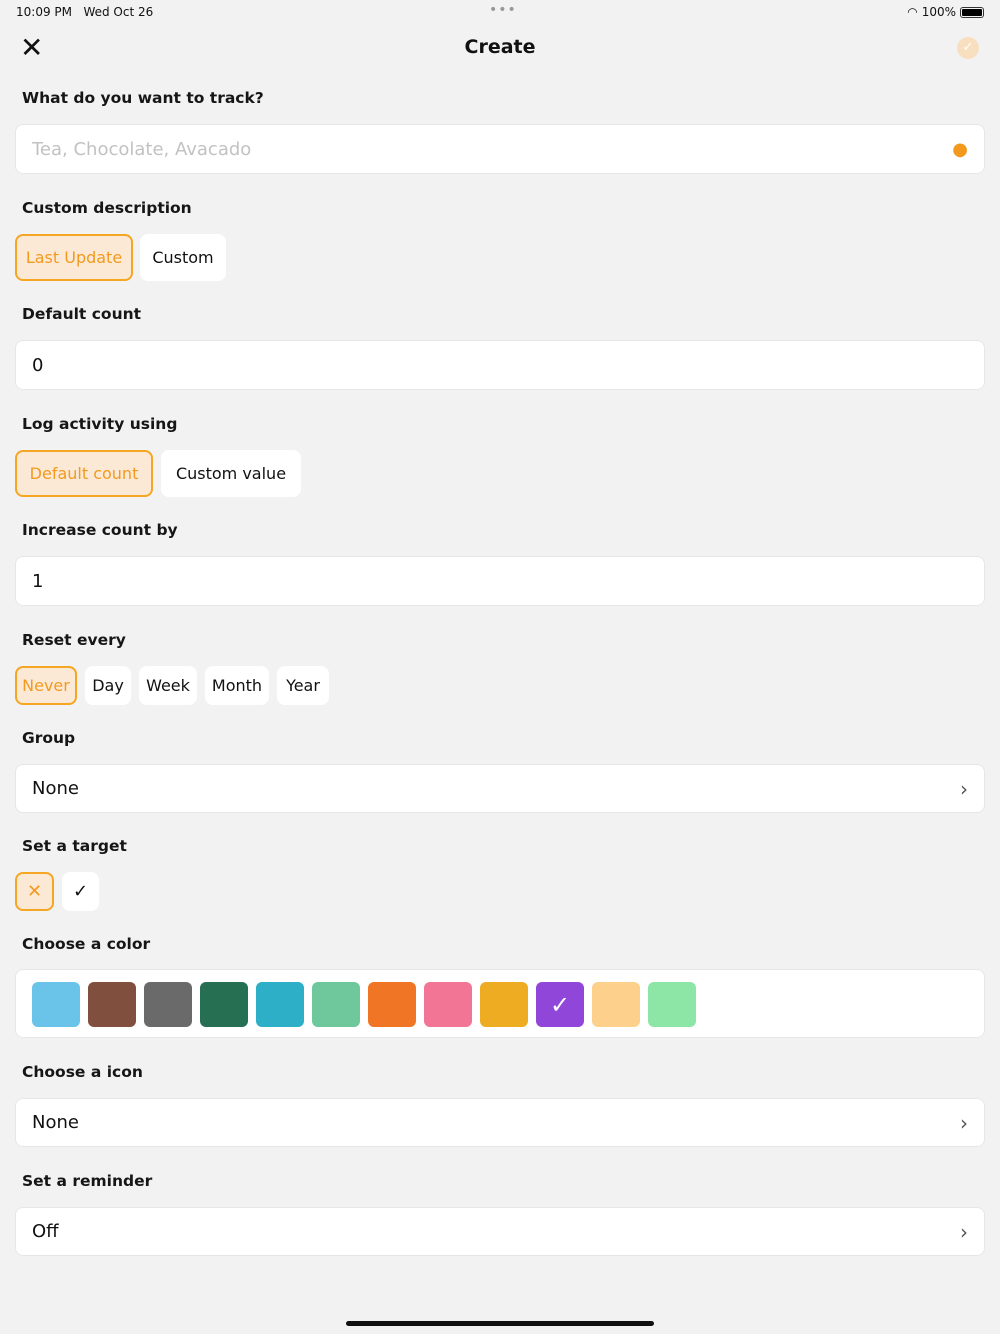  Describe the element at coordinates (972, 12) in the screenshot. I see `battery-icon` at that location.